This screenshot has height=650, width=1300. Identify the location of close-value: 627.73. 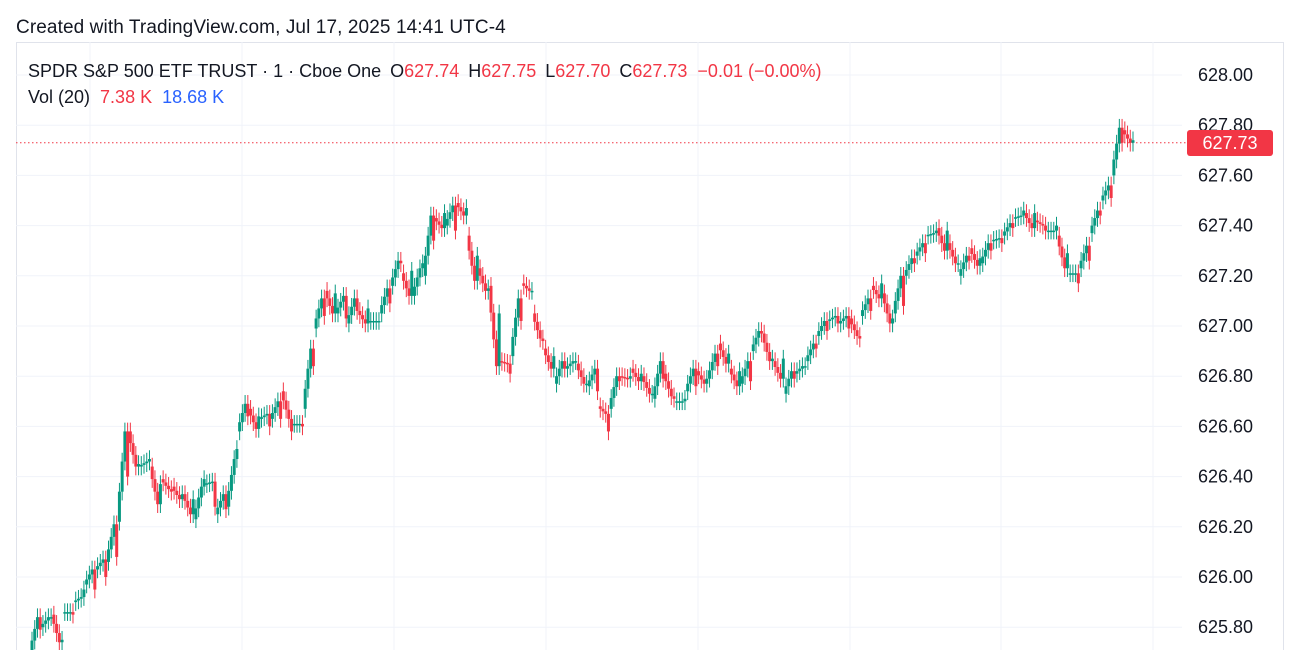
(660, 71).